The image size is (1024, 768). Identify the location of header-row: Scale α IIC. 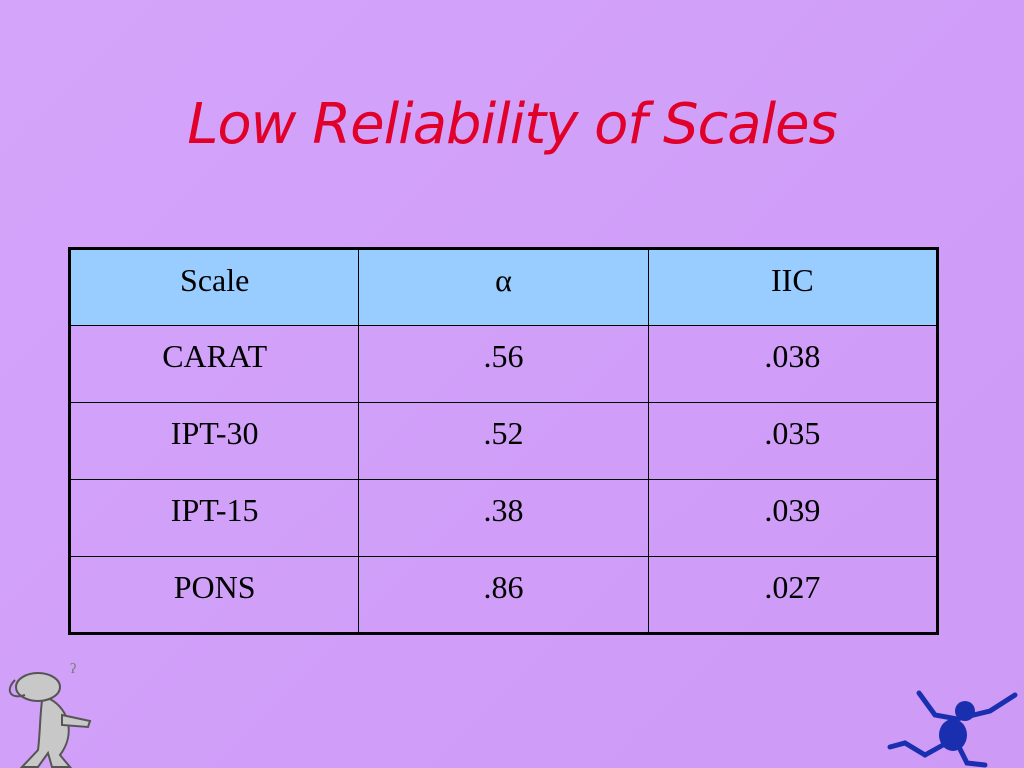
(503, 287).